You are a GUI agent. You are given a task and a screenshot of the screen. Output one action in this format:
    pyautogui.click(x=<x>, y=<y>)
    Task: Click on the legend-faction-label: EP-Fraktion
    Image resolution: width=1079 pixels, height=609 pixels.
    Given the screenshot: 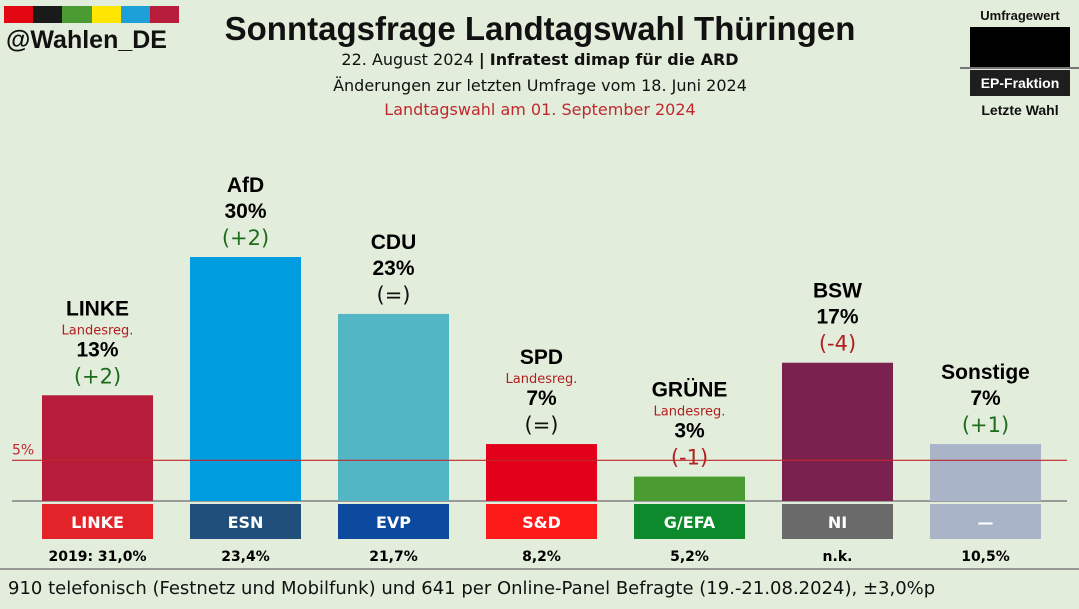 What is the action you would take?
    pyautogui.click(x=1020, y=83)
    